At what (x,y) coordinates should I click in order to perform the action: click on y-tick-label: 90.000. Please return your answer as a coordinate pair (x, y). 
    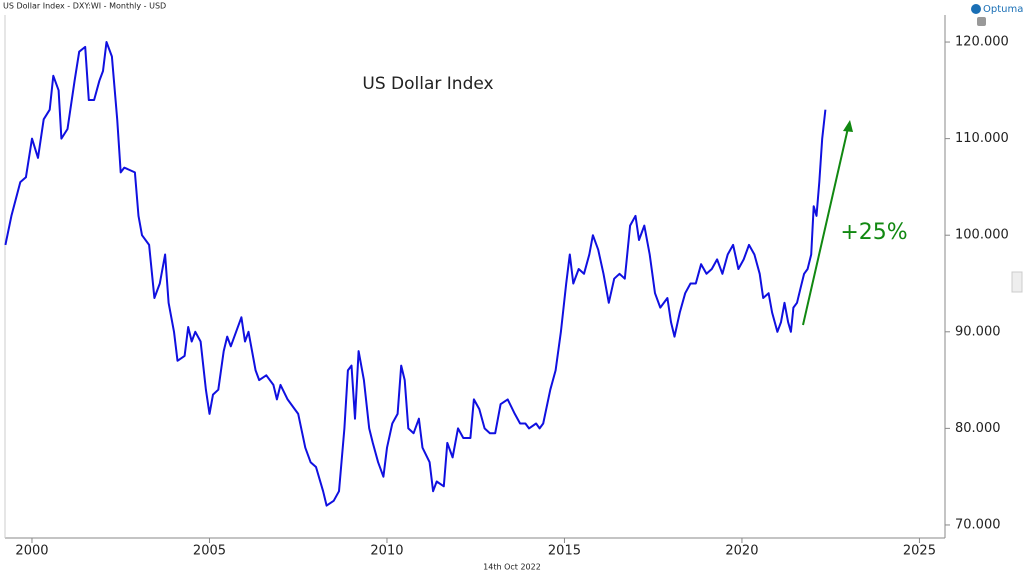
    Looking at the image, I should click on (978, 331).